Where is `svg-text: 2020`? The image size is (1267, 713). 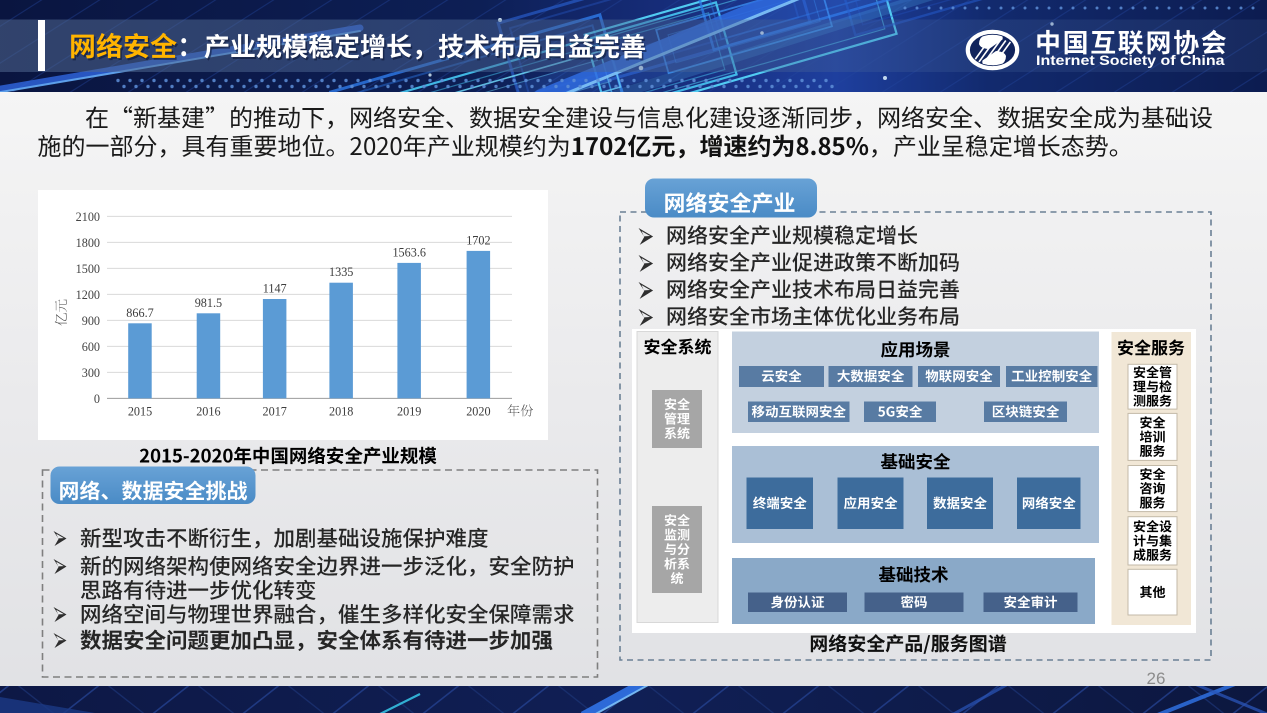 svg-text: 2020 is located at coordinates (478, 412).